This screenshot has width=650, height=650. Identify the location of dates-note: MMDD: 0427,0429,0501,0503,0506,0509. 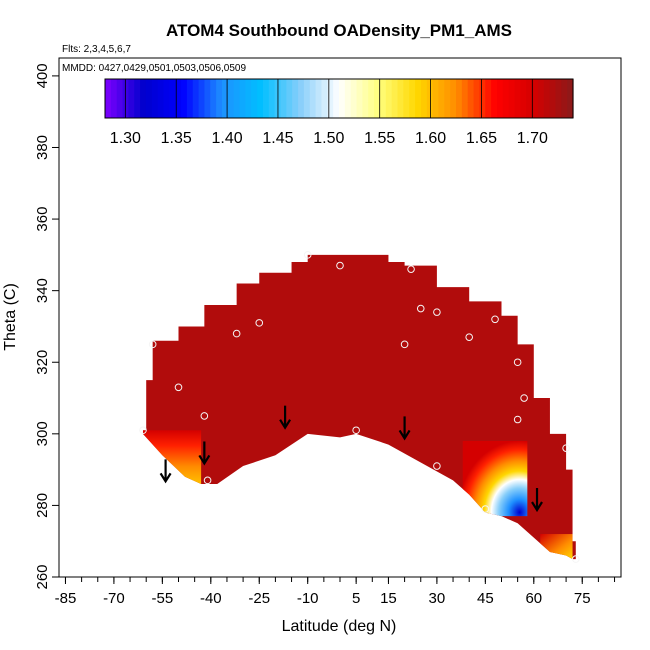
(154, 68).